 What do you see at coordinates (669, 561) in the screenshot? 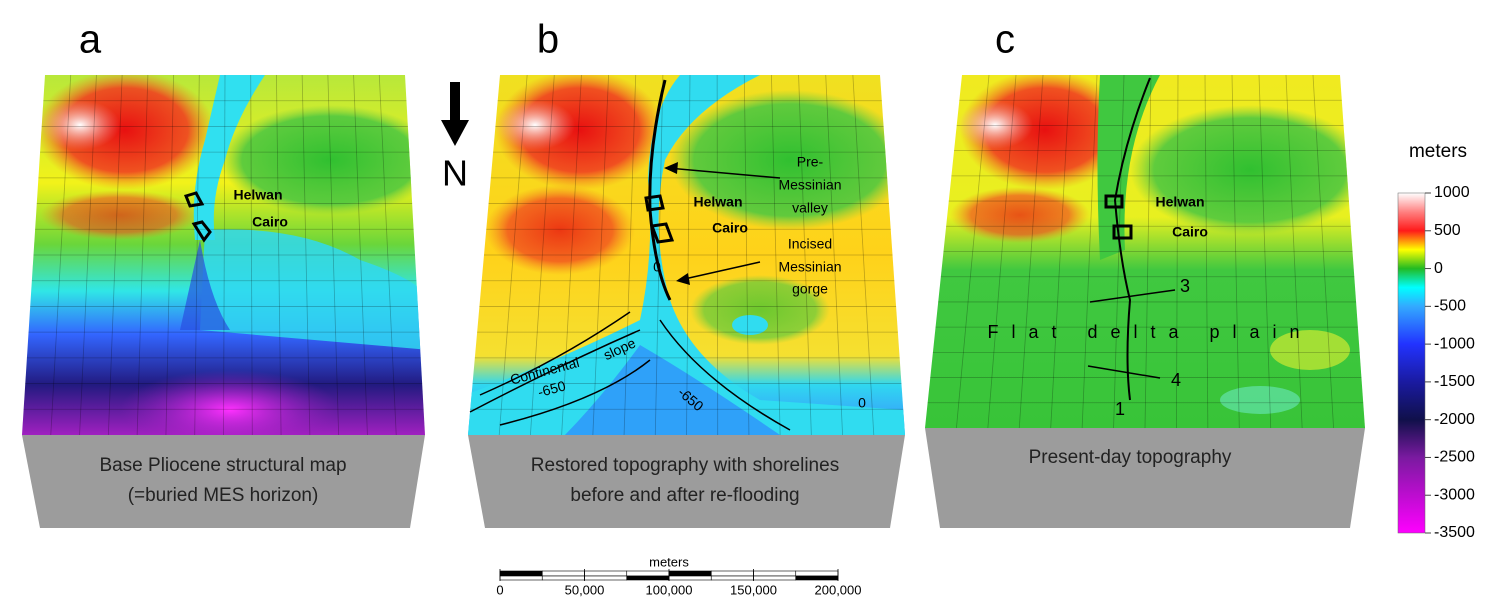
I see `scale-title: meters` at bounding box center [669, 561].